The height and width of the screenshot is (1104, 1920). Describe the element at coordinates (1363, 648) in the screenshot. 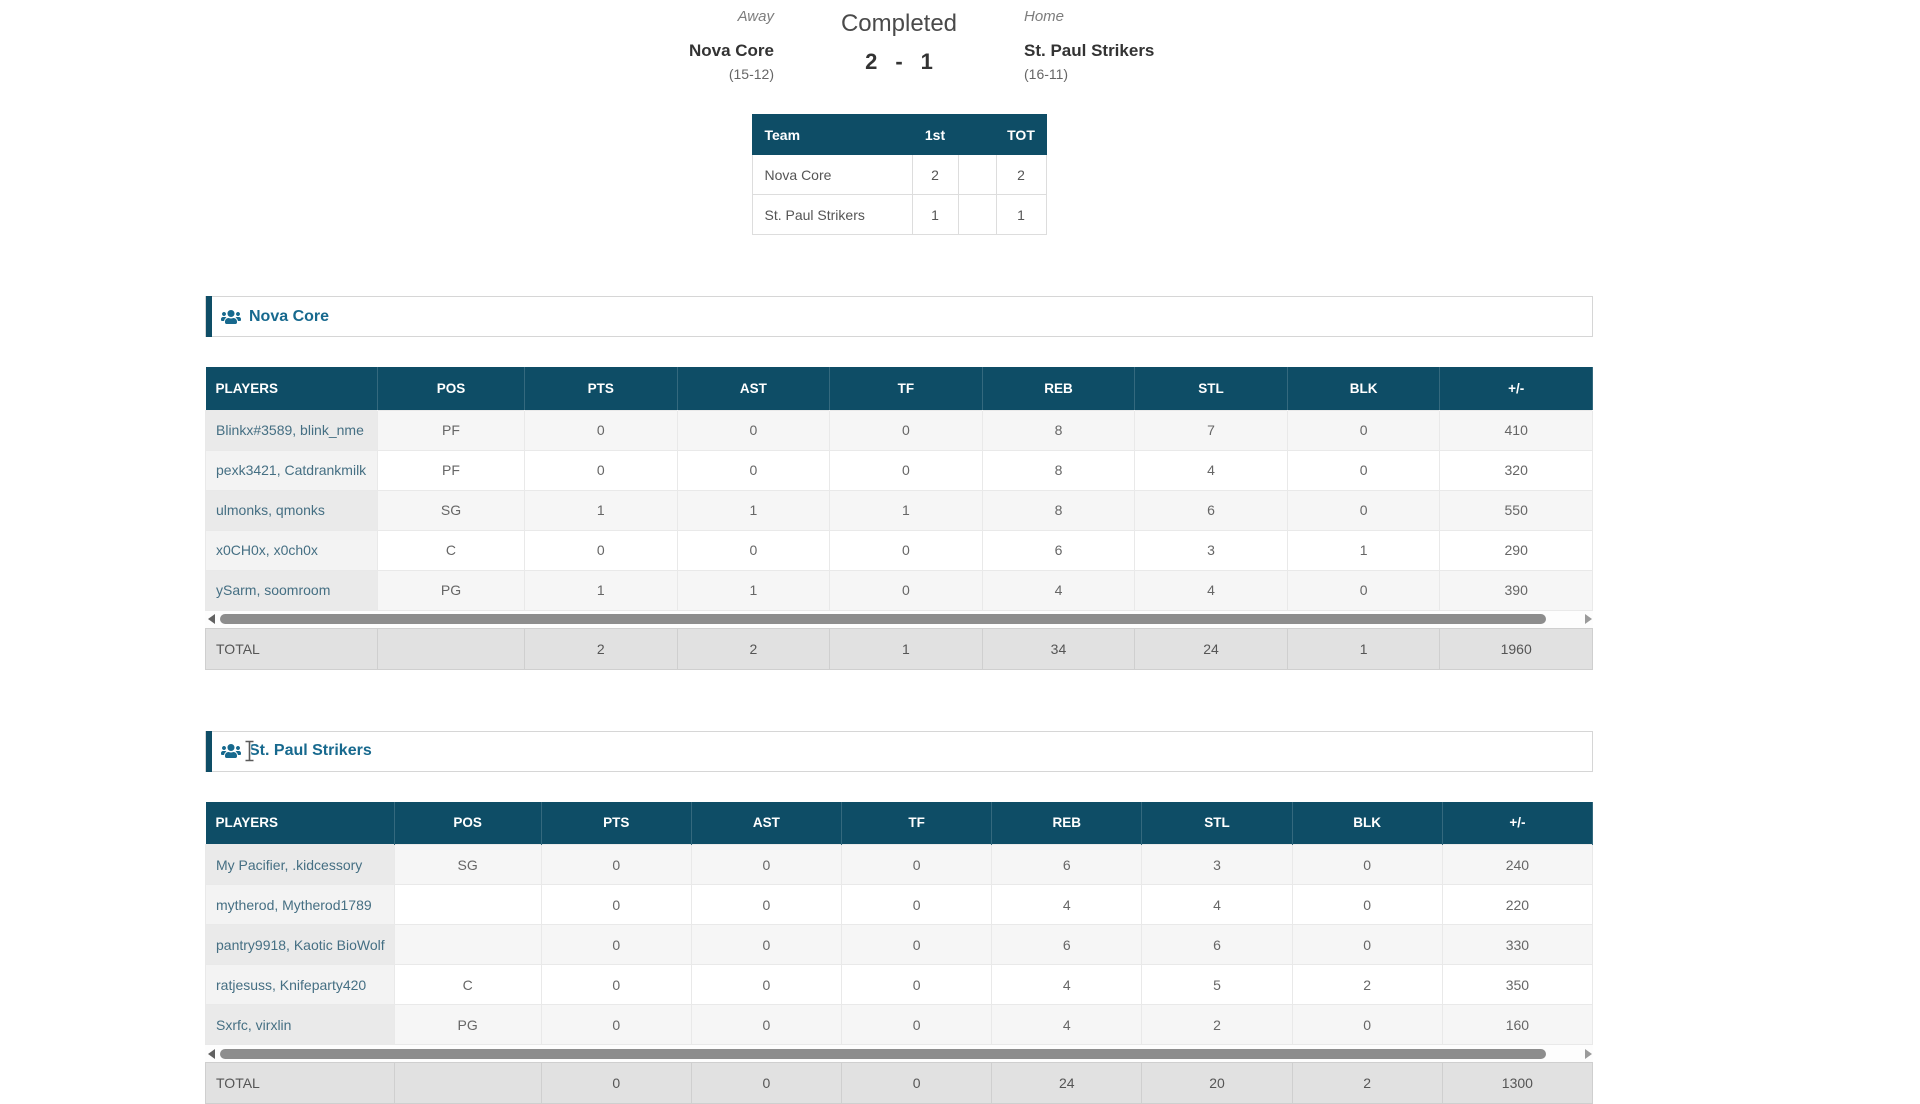

I see `total-value: 1` at that location.